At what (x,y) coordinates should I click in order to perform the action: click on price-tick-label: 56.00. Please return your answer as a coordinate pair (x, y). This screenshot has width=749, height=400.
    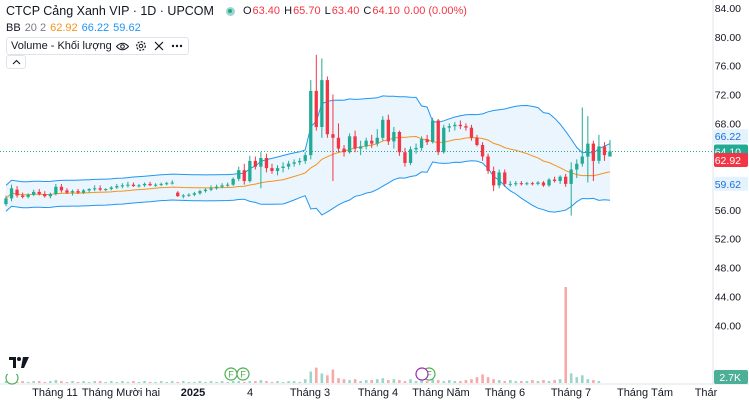
    Looking at the image, I should click on (728, 211).